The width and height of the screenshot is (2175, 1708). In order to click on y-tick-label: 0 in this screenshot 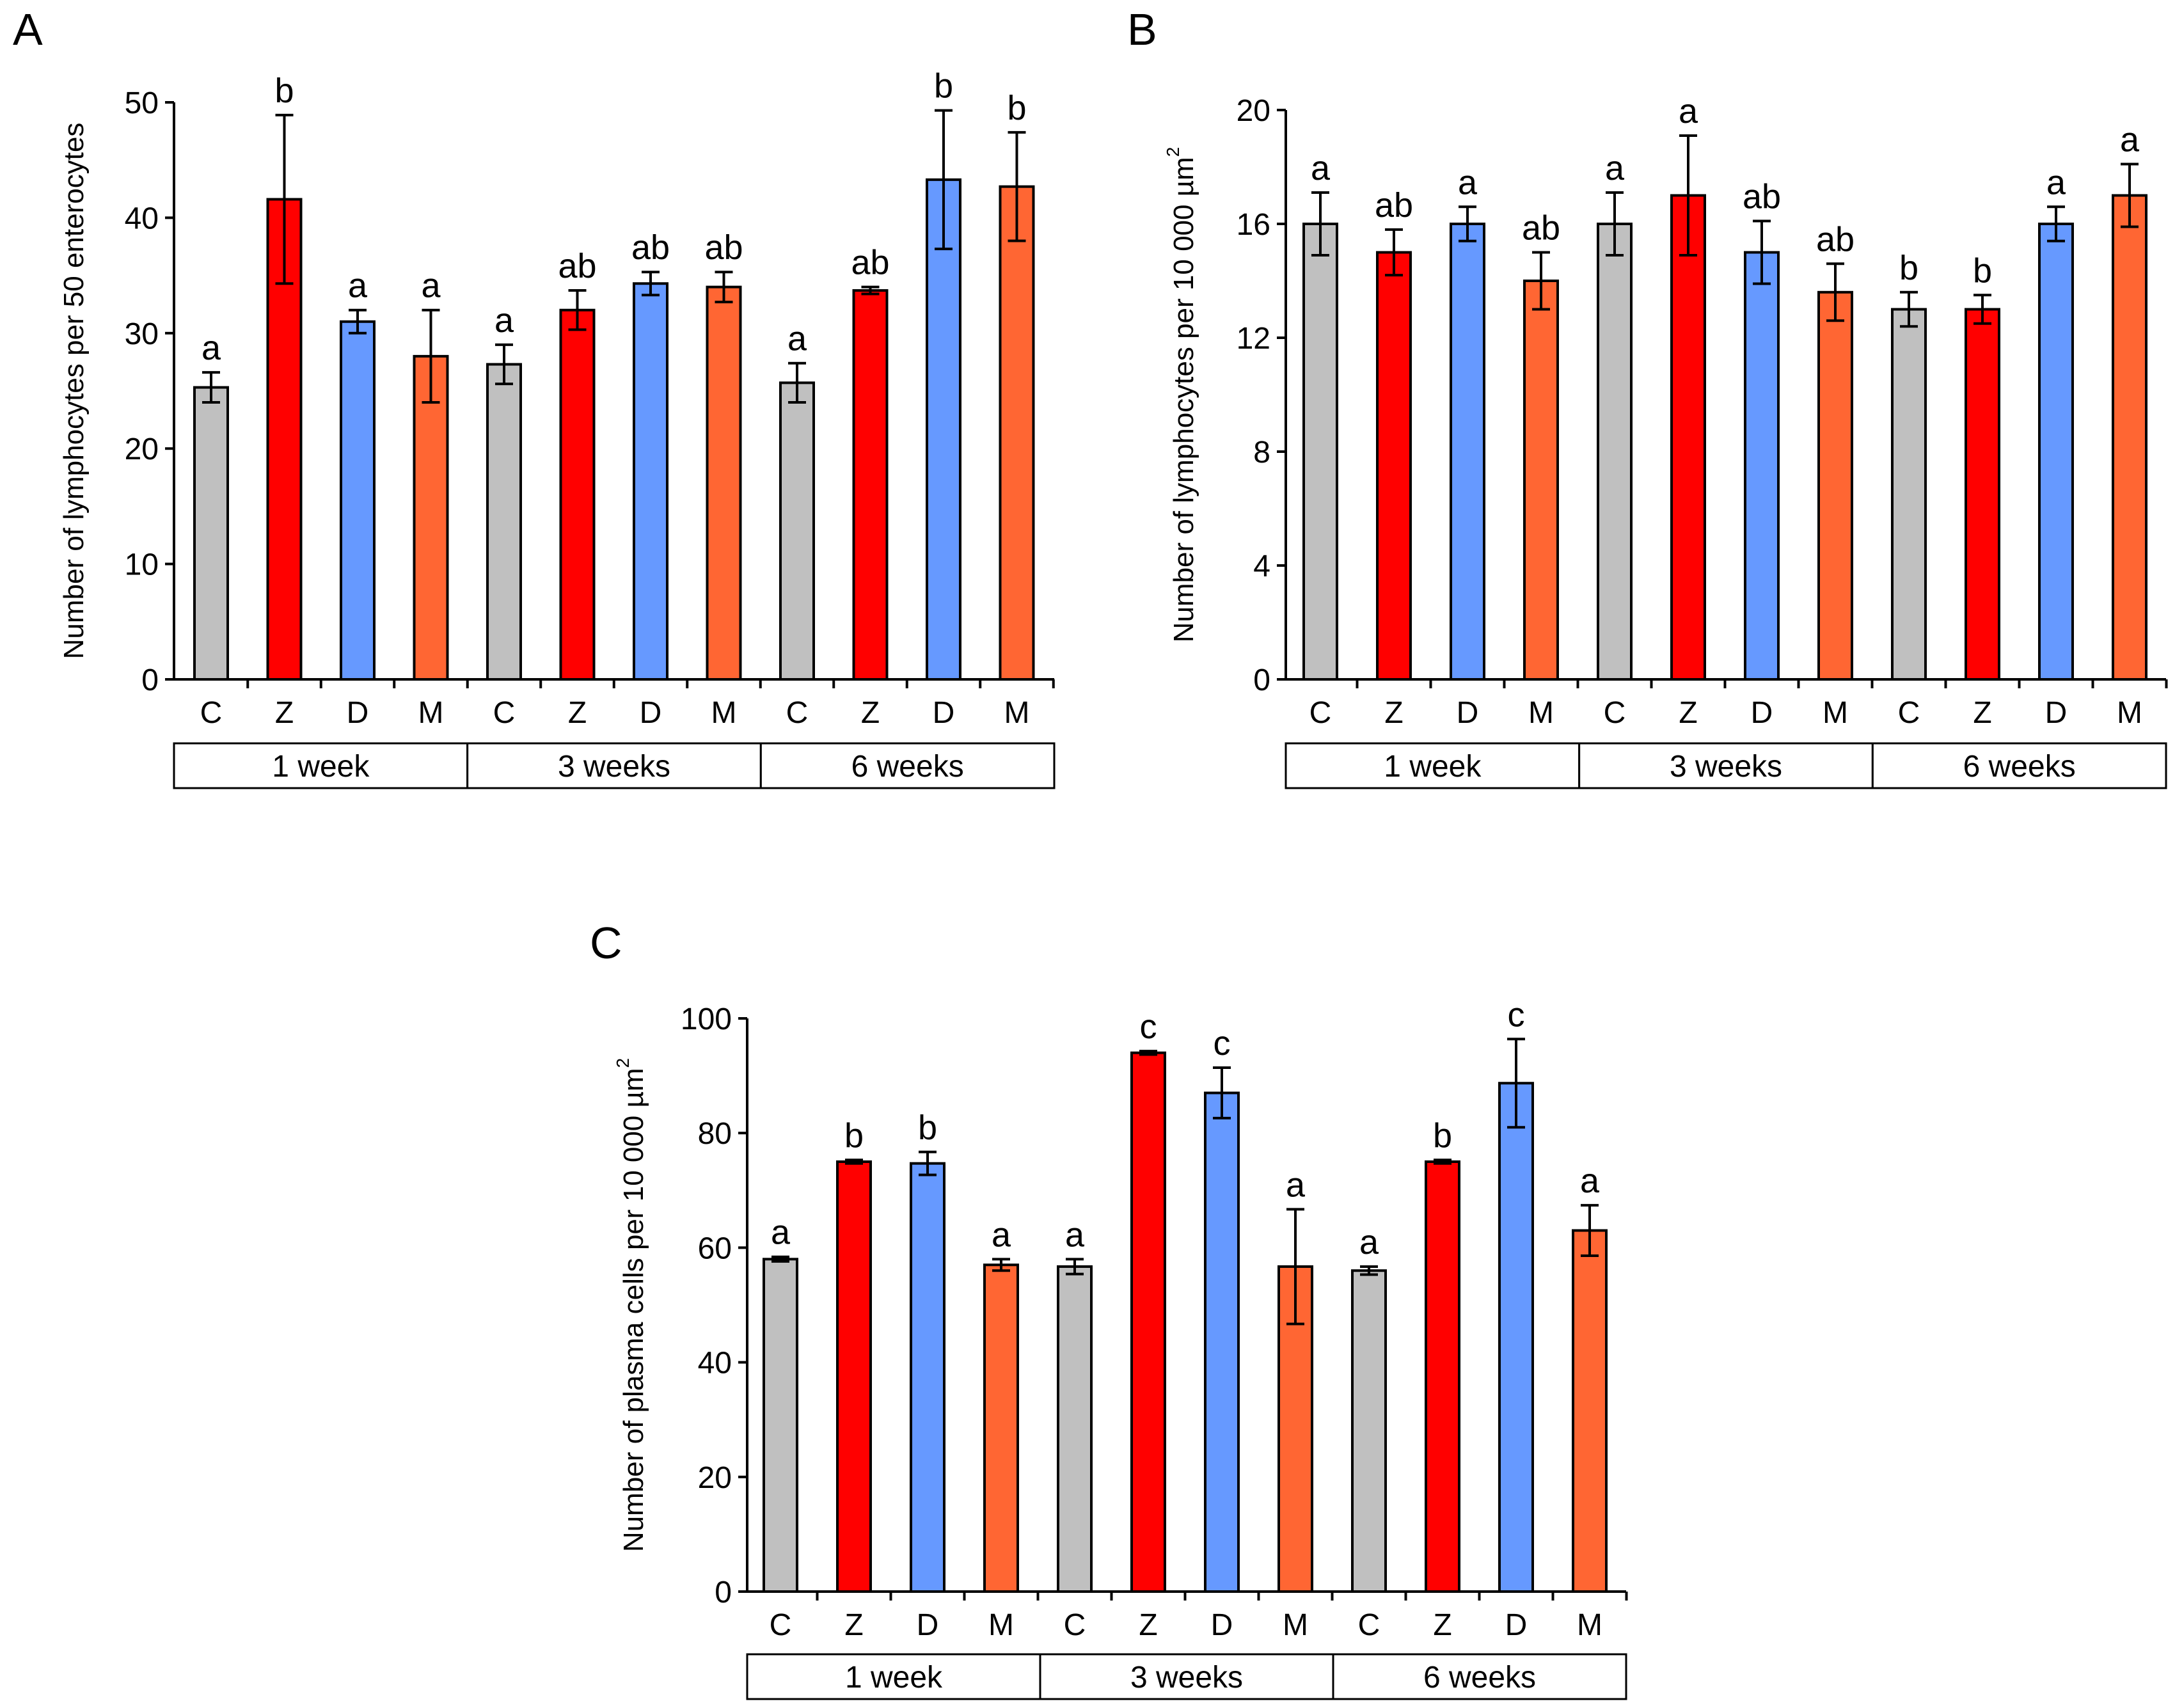, I will do `click(723, 1592)`.